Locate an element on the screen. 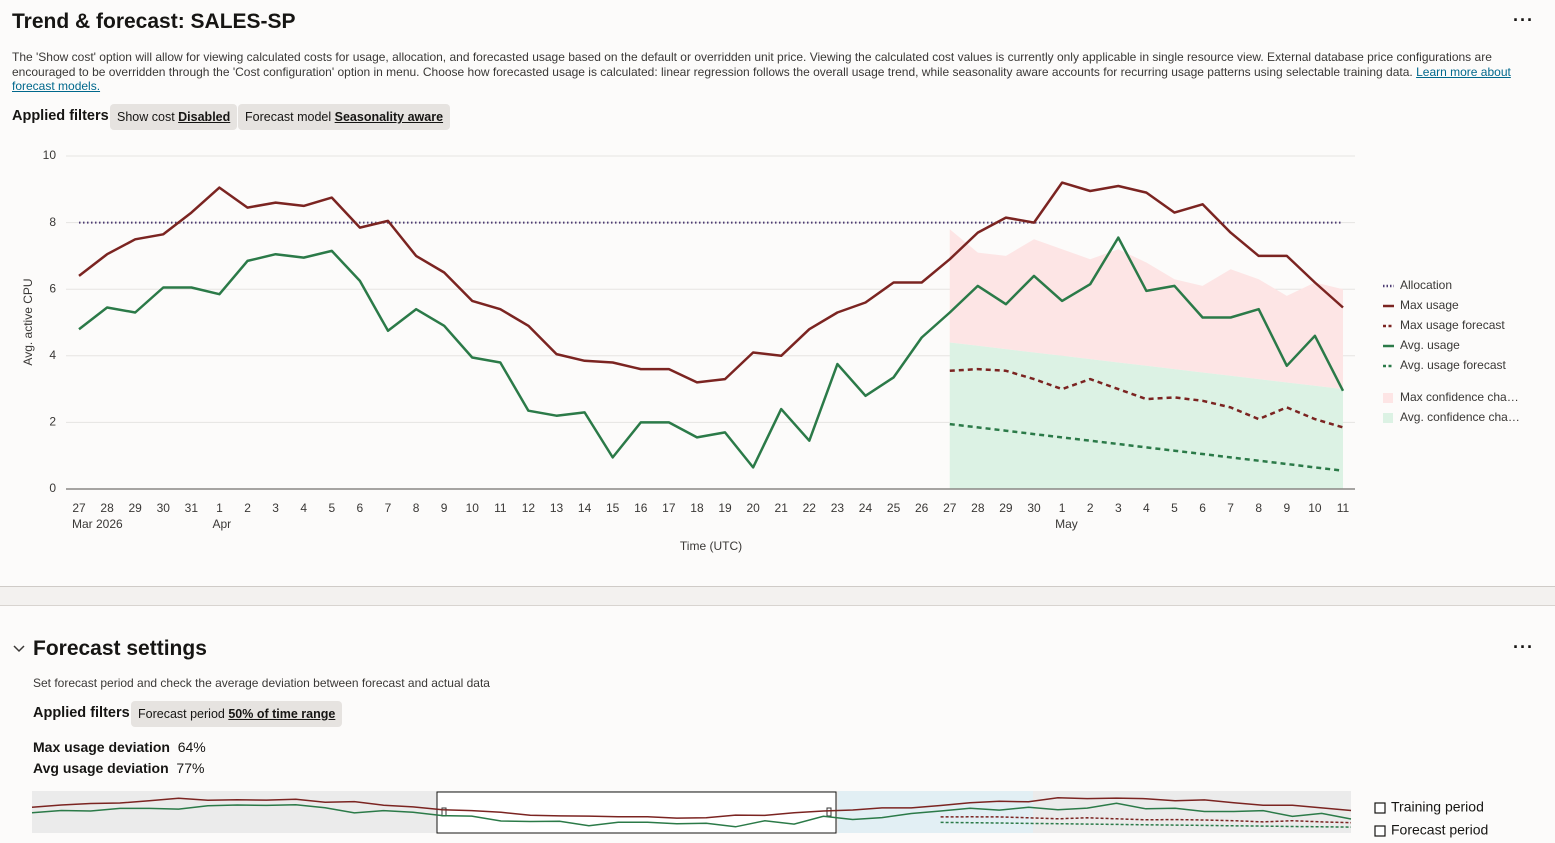  x-tick-label: 29 is located at coordinates (135, 508).